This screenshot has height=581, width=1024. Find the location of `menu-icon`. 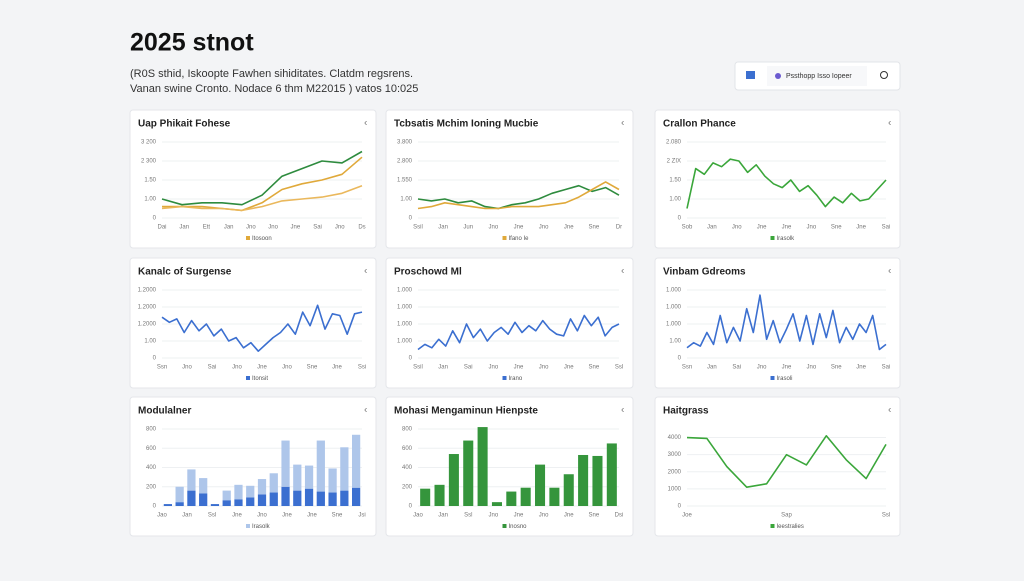

menu-icon is located at coordinates (750, 75).